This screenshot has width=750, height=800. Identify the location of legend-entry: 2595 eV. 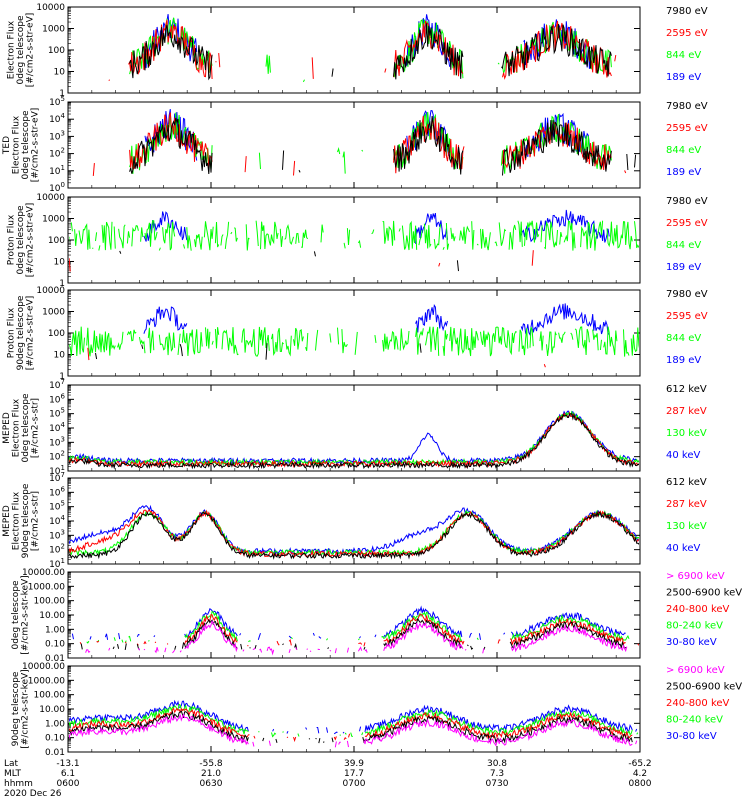
(687, 33).